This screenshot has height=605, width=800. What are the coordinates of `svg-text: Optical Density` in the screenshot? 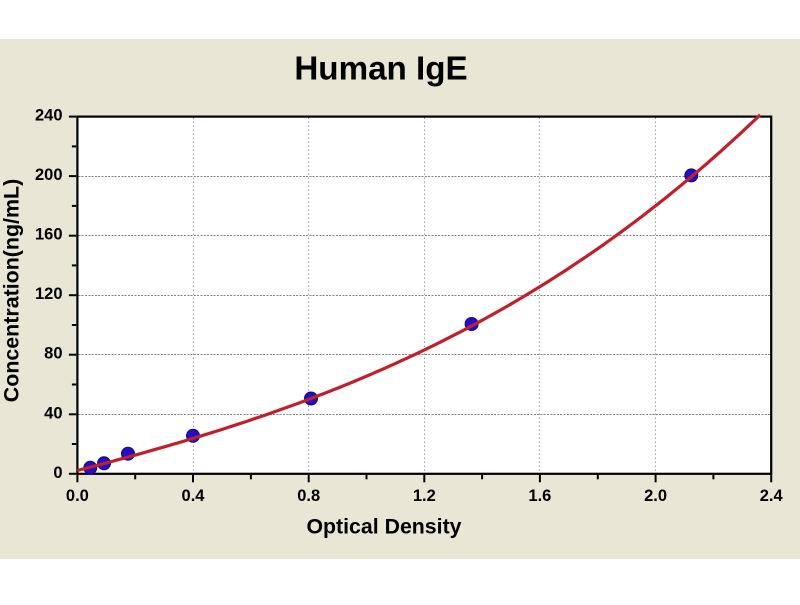 It's located at (383, 527).